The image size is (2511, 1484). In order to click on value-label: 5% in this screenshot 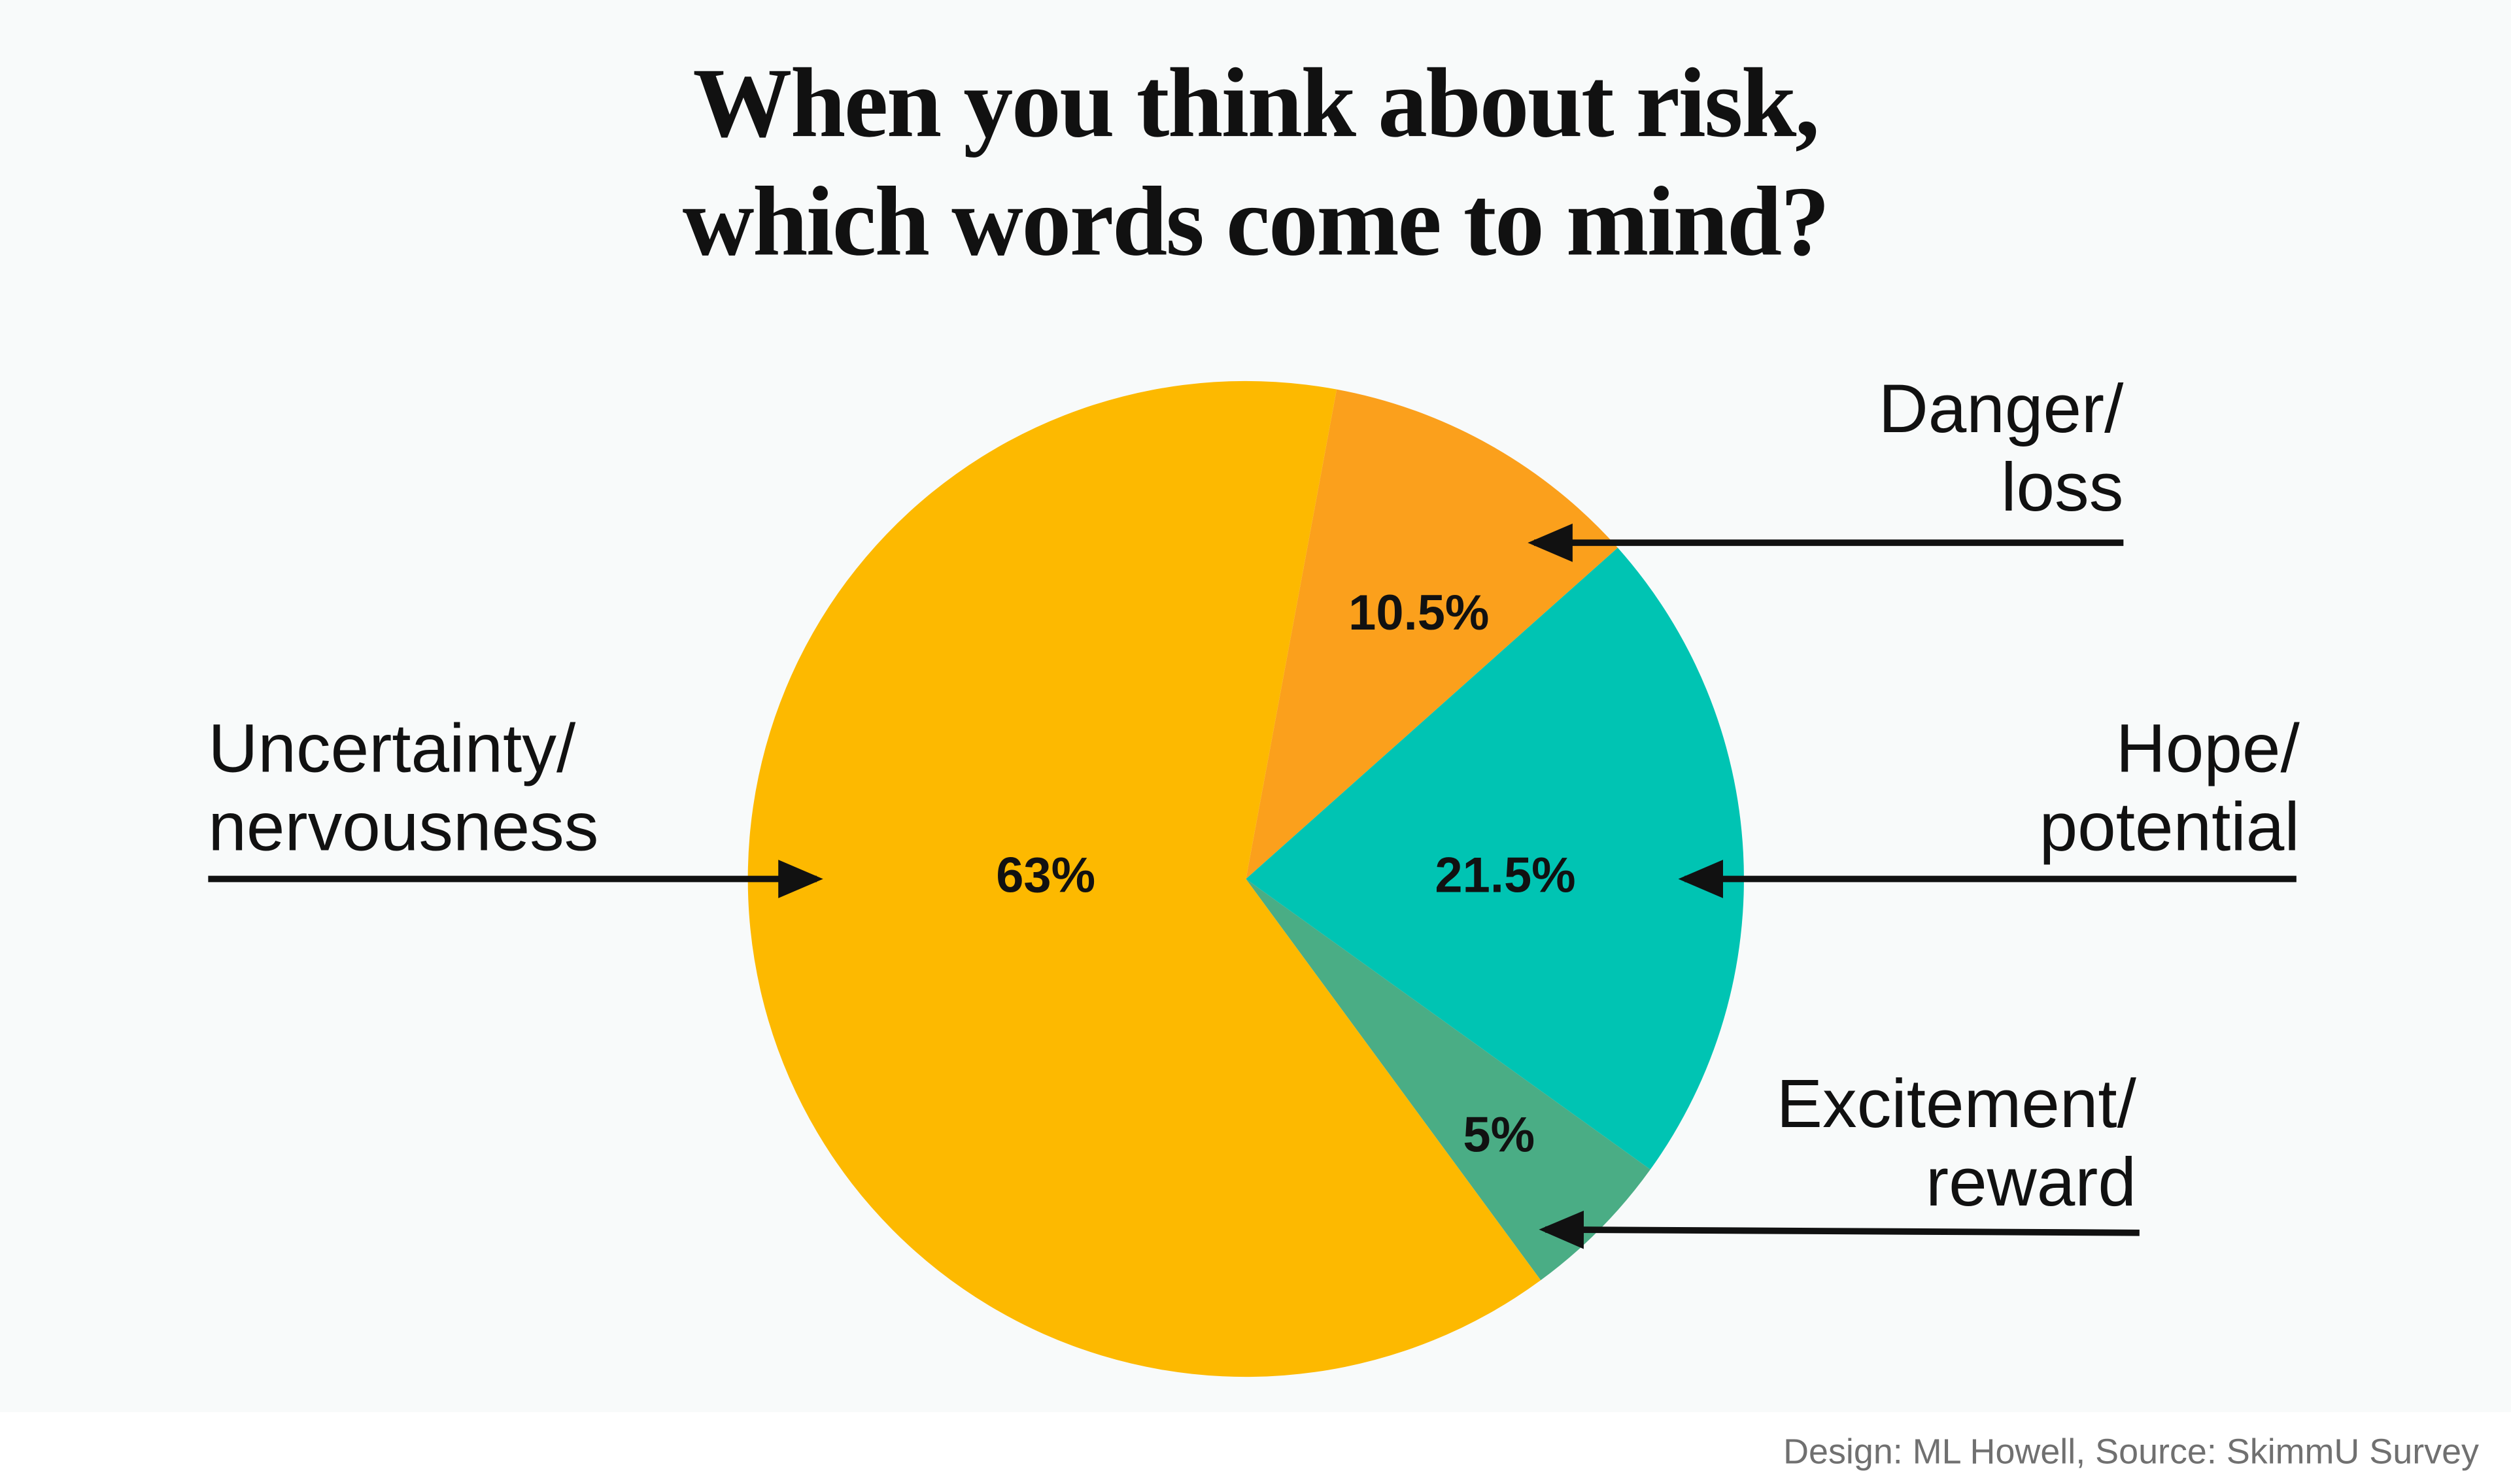, I will do `click(1499, 1134)`.